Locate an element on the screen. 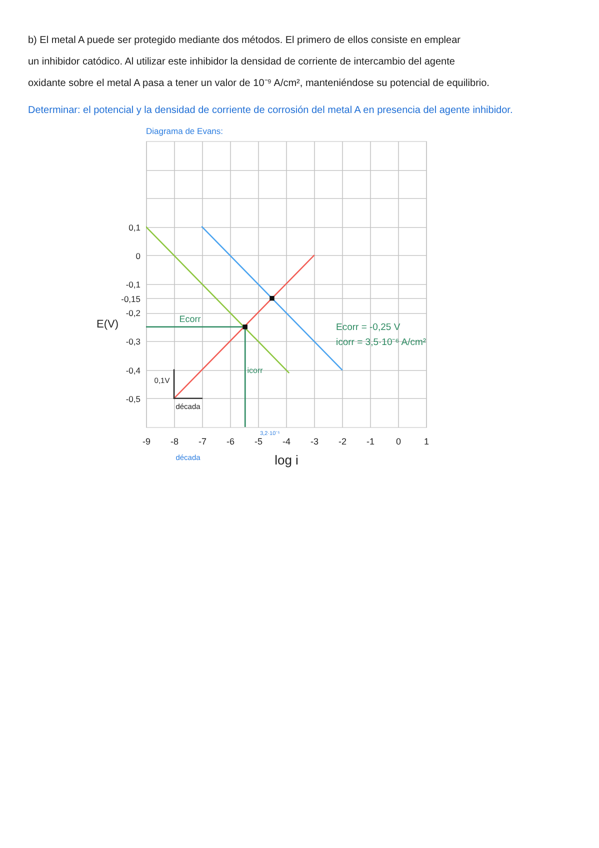  y-axis-title: E(V) is located at coordinates (107, 324).